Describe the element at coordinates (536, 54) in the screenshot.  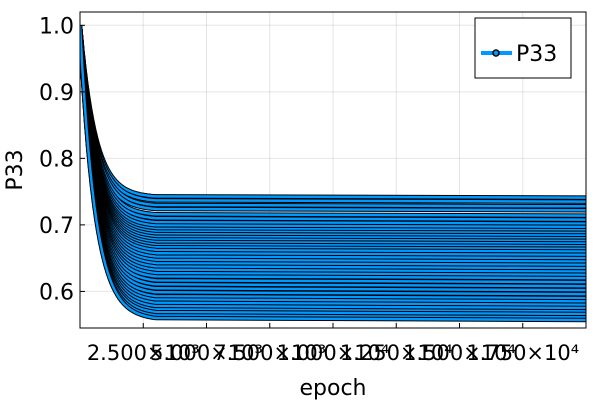
I see `legend-entry-p33: P33` at that location.